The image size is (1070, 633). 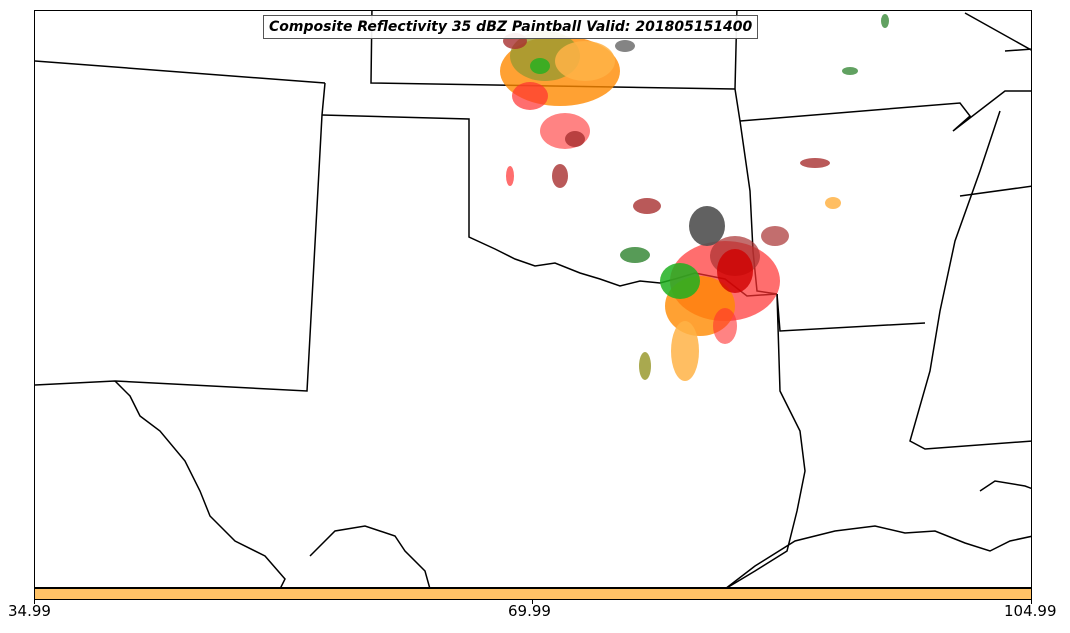 What do you see at coordinates (180, 72) in the screenshot?
I see `border-co-nm` at bounding box center [180, 72].